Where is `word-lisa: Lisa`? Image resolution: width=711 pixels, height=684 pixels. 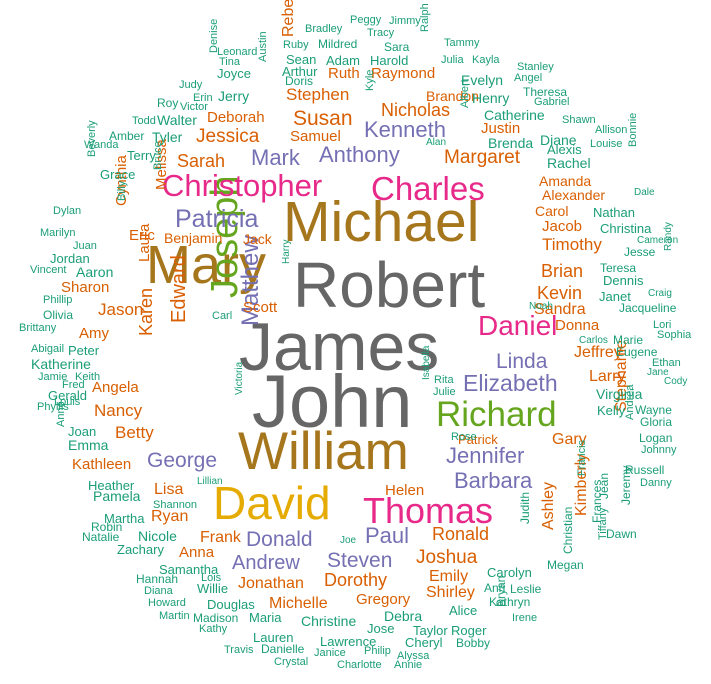
word-lisa: Lisa is located at coordinates (169, 489).